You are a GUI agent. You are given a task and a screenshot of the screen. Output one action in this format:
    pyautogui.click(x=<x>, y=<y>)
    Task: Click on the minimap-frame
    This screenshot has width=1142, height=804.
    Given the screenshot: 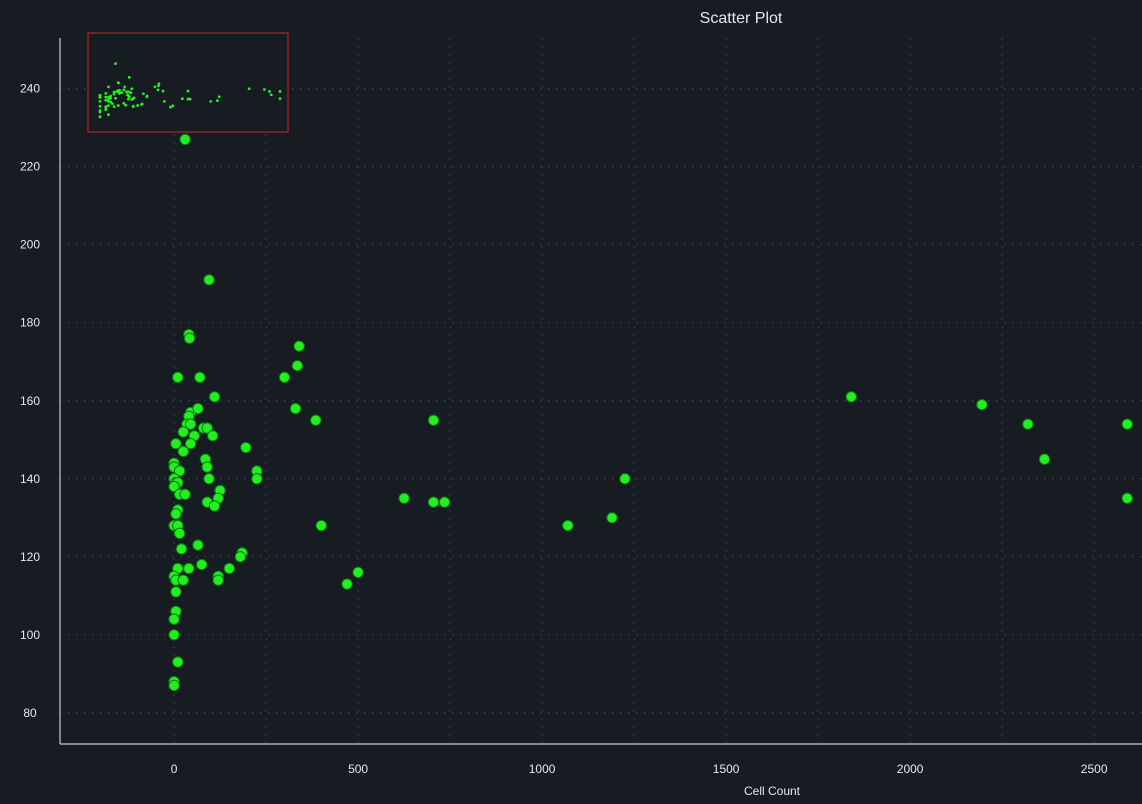 What is the action you would take?
    pyautogui.click(x=188, y=82)
    